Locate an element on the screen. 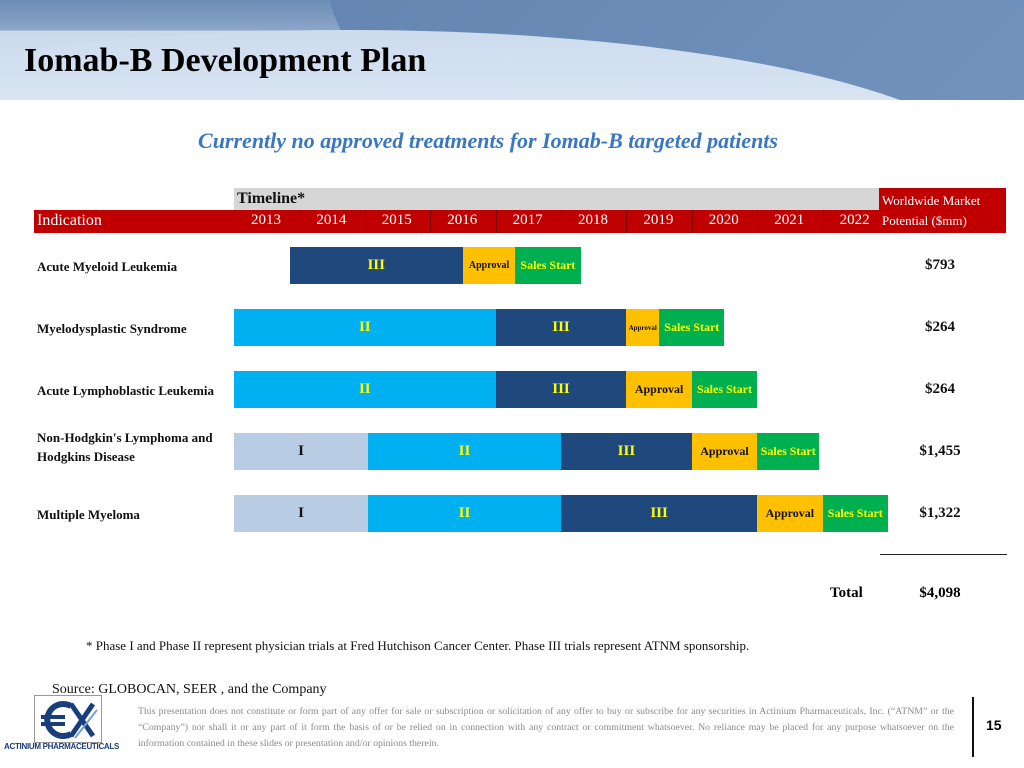 Image resolution: width=1024 pixels, height=768 pixels. page-divider is located at coordinates (973, 727).